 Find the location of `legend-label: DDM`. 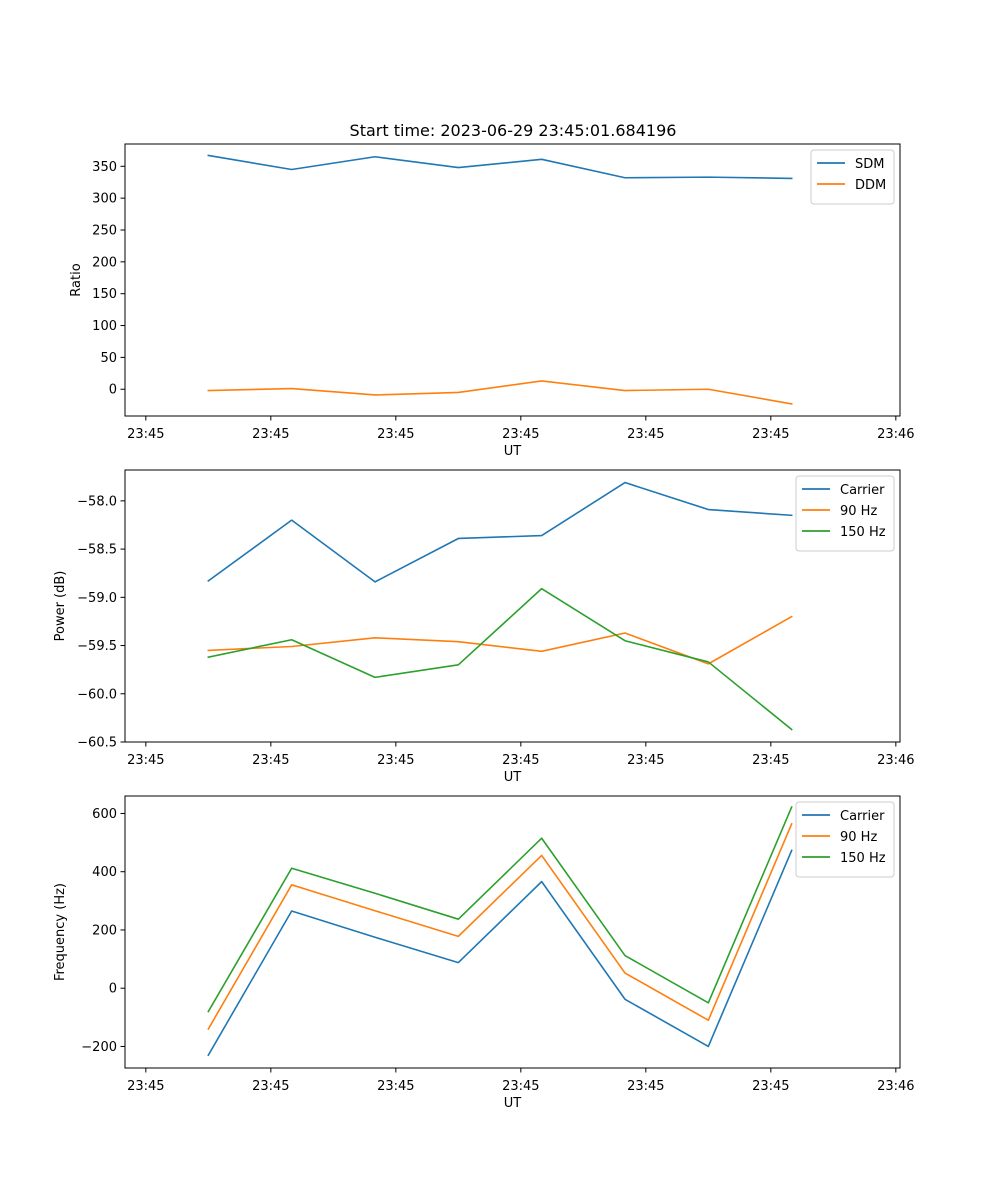

legend-label: DDM is located at coordinates (870, 185).